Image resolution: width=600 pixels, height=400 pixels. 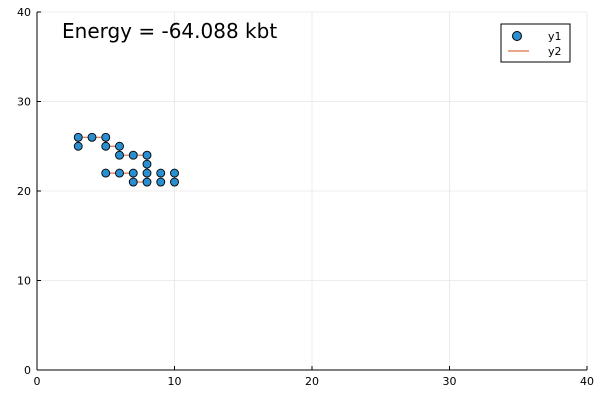 What do you see at coordinates (27, 370) in the screenshot?
I see `y-tick-label: 0` at bounding box center [27, 370].